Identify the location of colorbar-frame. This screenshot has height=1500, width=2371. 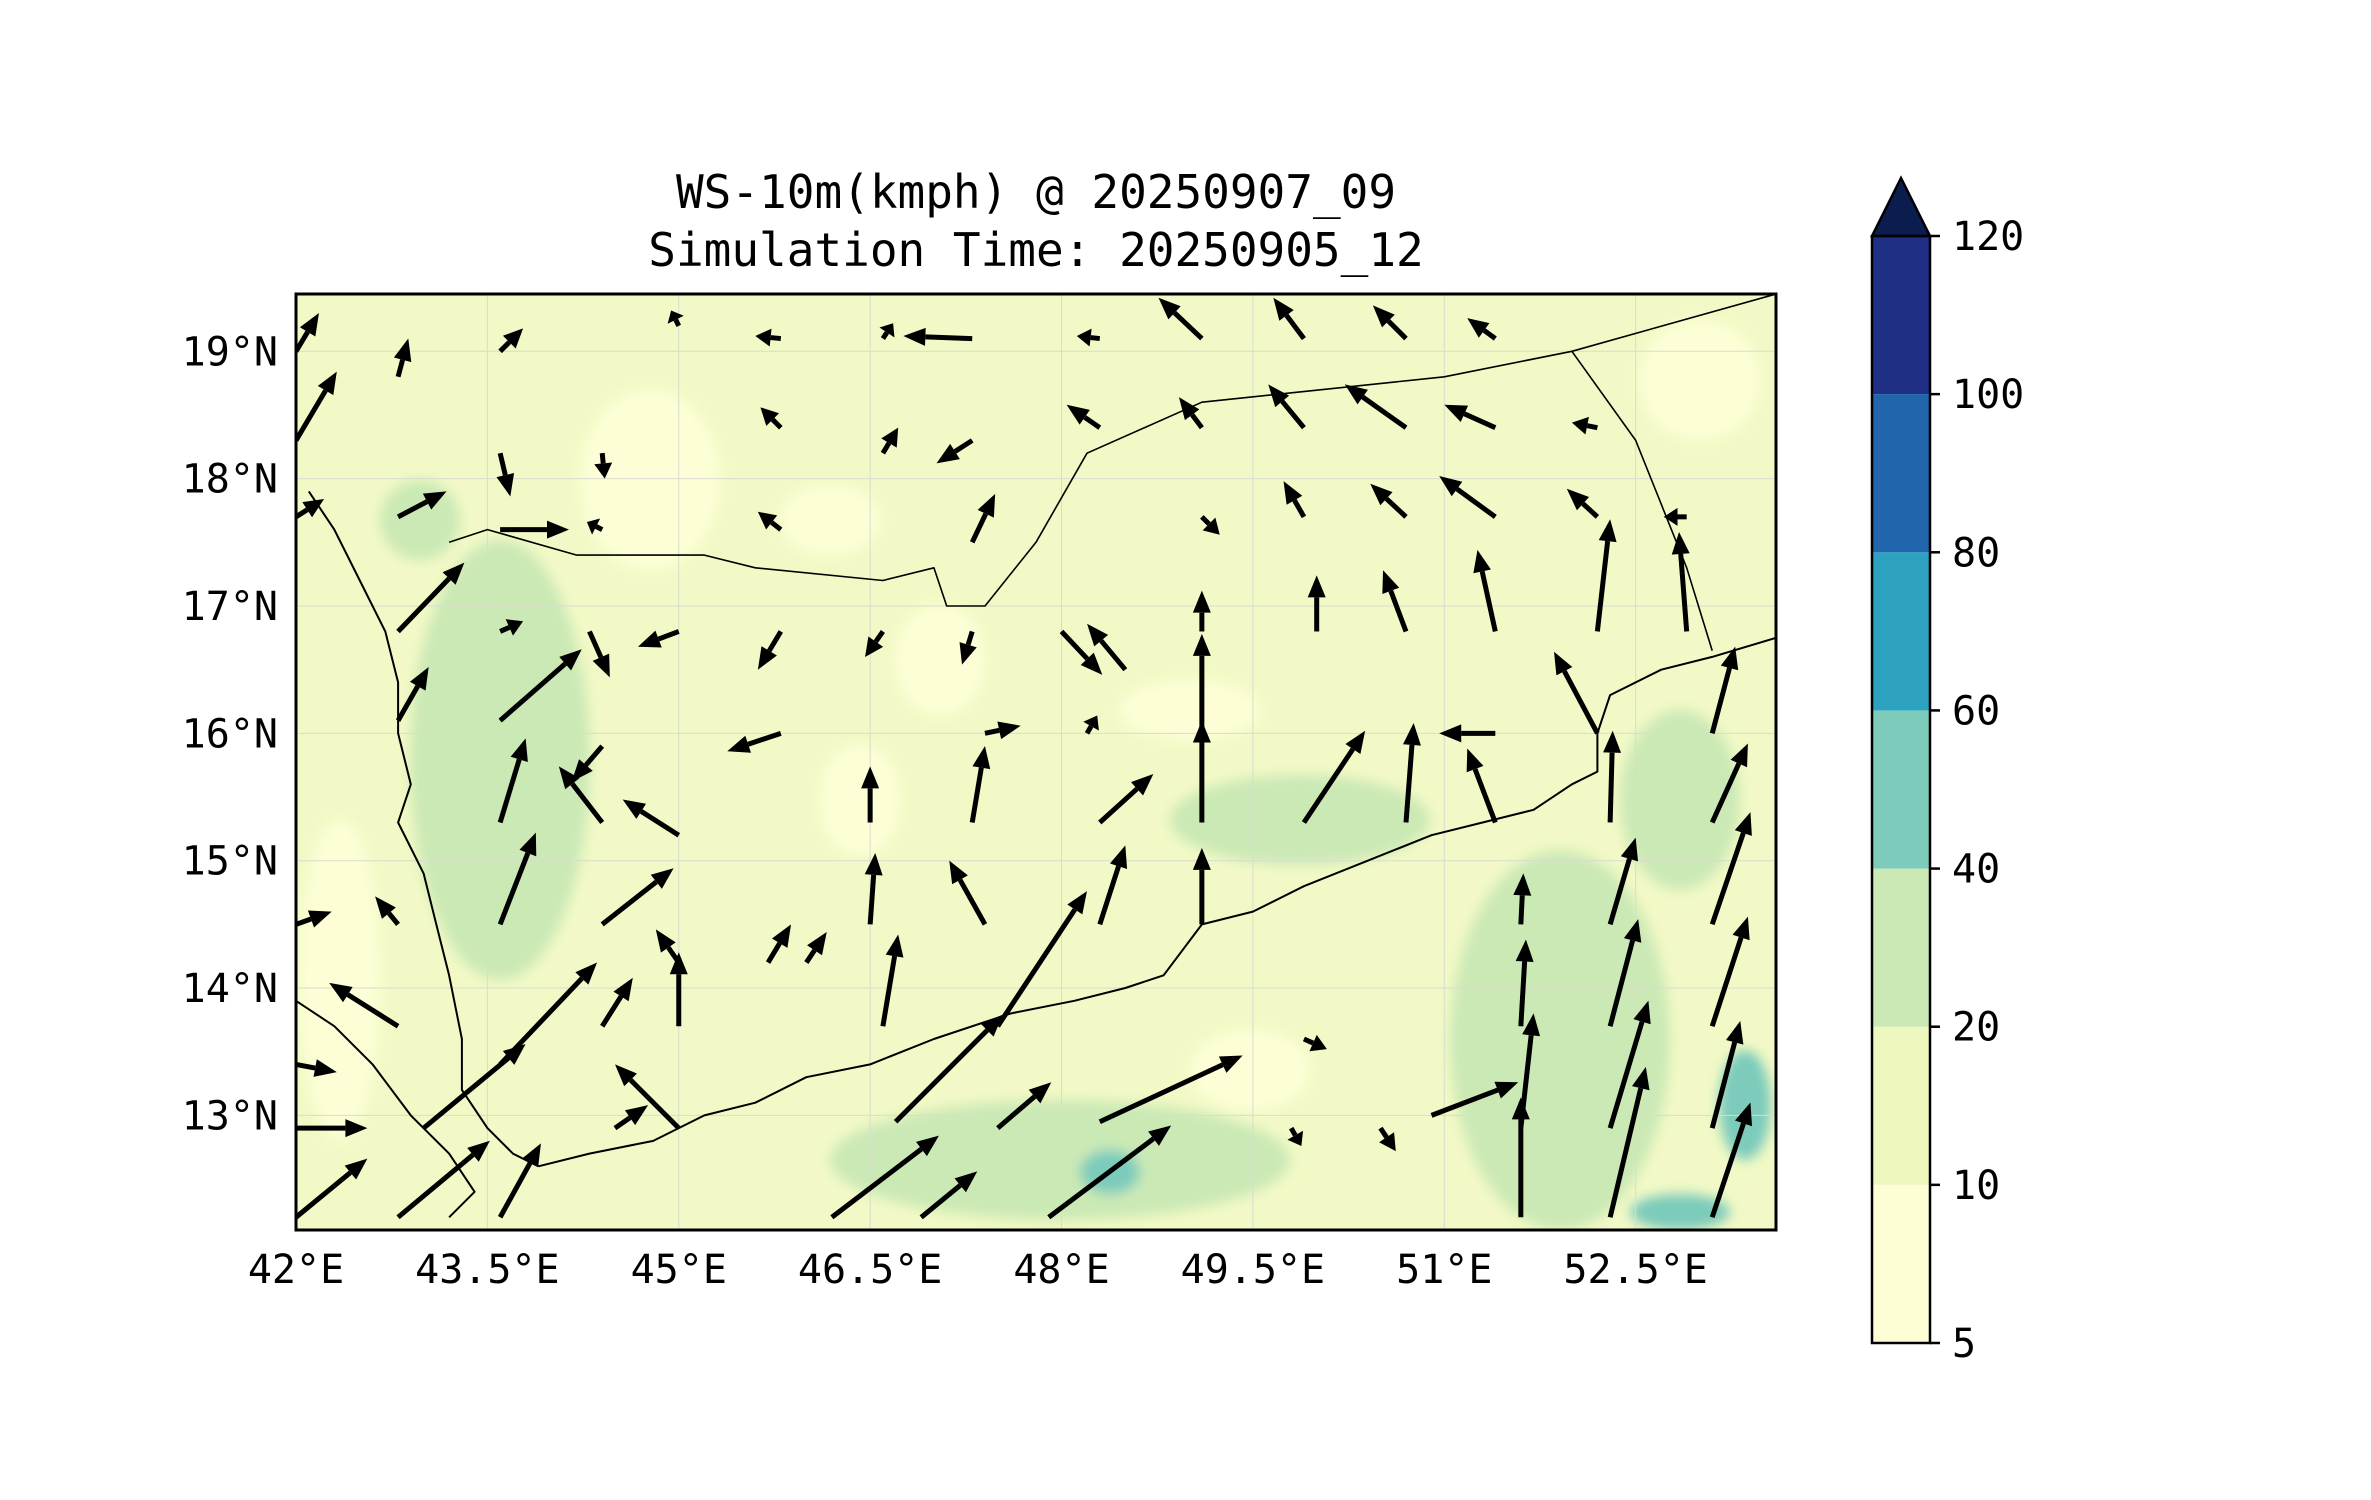
(1901, 789).